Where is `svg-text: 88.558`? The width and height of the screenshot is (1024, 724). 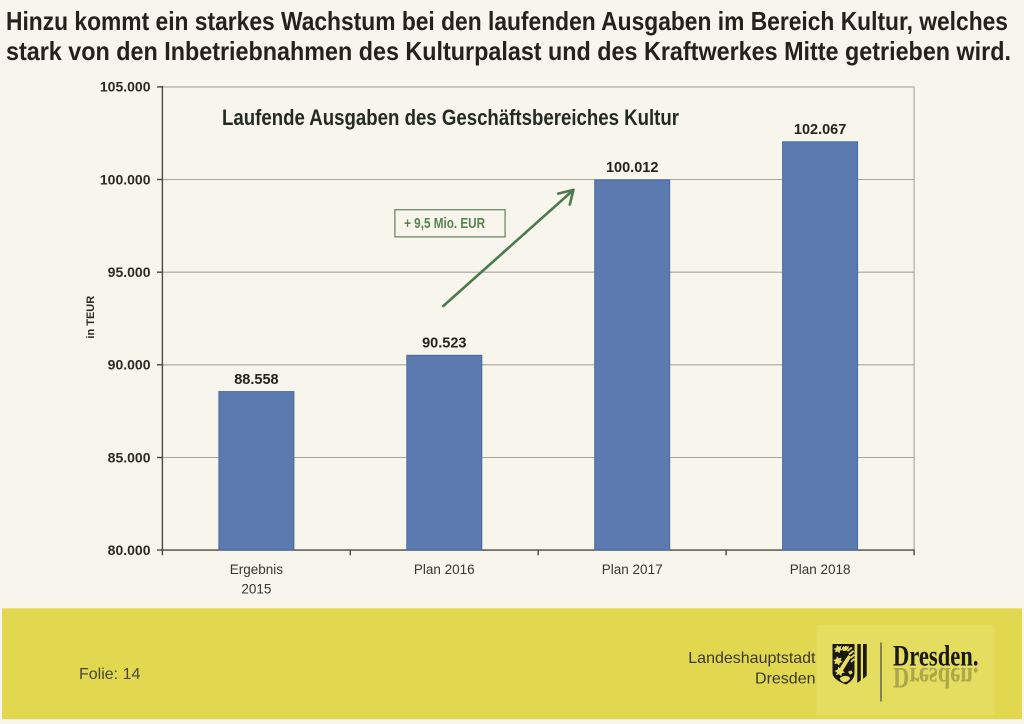
svg-text: 88.558 is located at coordinates (256, 380).